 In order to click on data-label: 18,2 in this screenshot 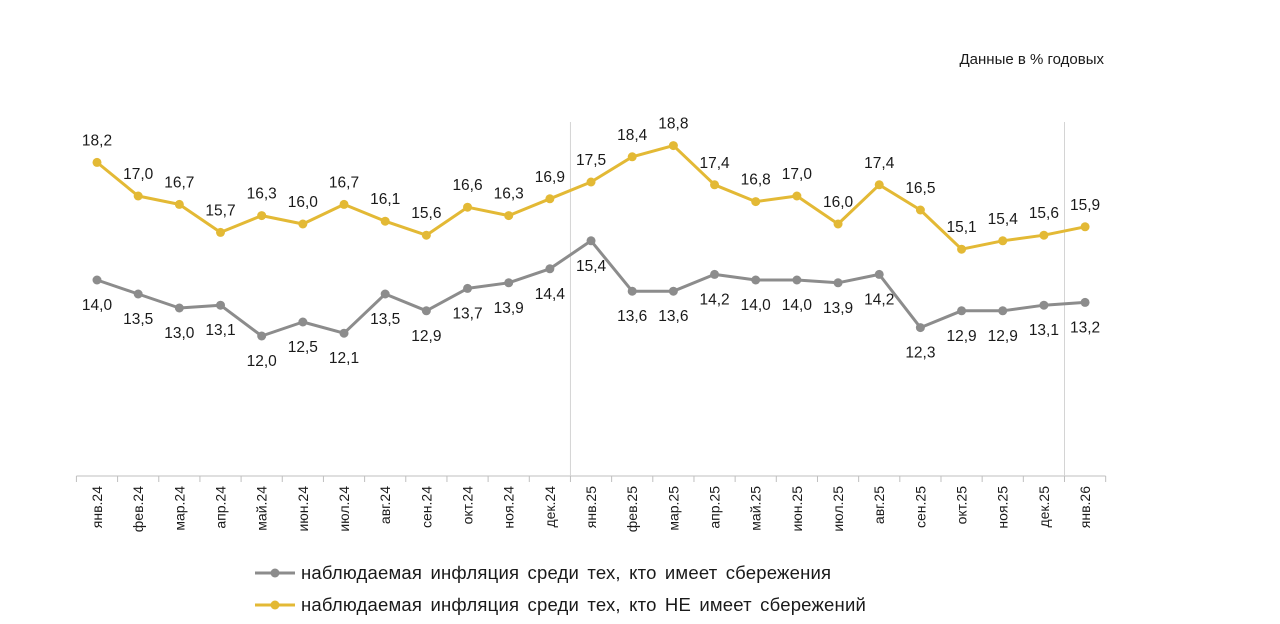, I will do `click(97, 140)`.